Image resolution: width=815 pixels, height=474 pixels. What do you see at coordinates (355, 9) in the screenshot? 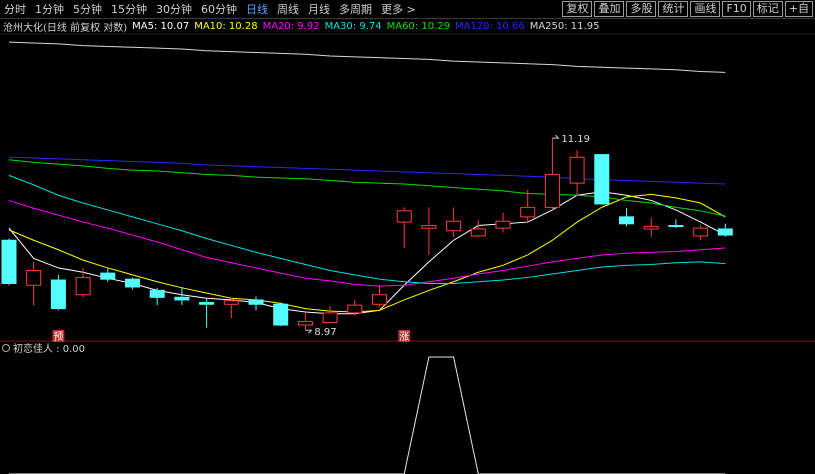
I see `period-tab: 多周期` at bounding box center [355, 9].